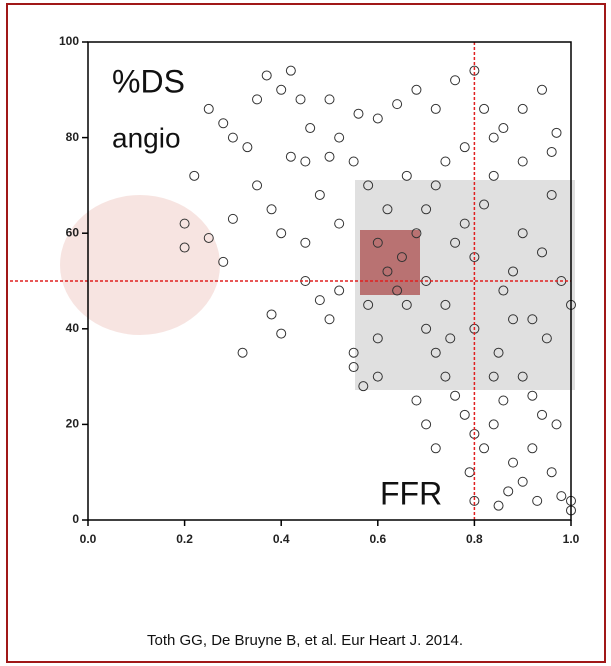  What do you see at coordinates (148, 81) in the screenshot?
I see `annotation-ds: %DS` at bounding box center [148, 81].